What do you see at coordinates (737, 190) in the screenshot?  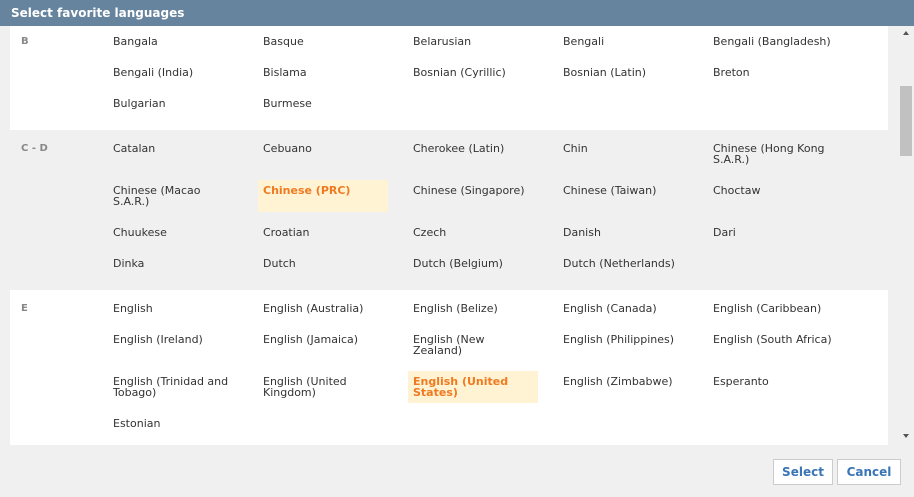 I see `language-option: Choctaw` at bounding box center [737, 190].